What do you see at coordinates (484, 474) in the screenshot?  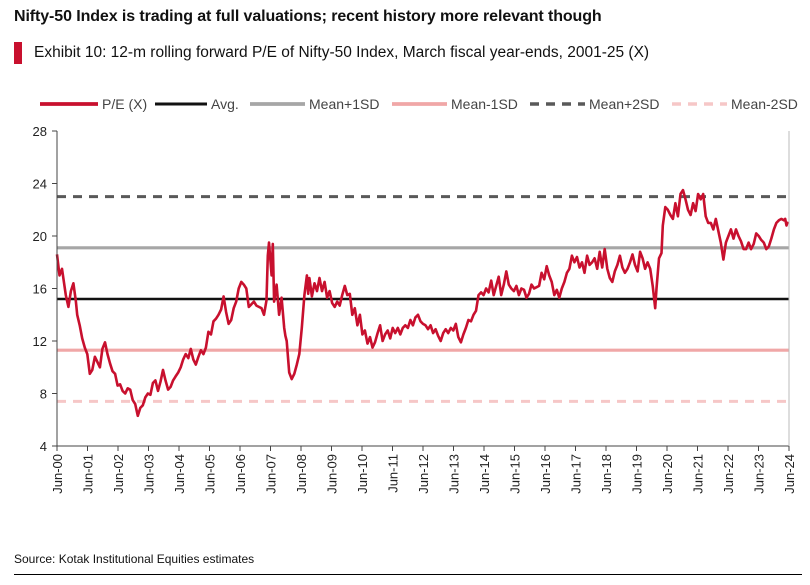 I see `x-tick-label: Jun-14` at bounding box center [484, 474].